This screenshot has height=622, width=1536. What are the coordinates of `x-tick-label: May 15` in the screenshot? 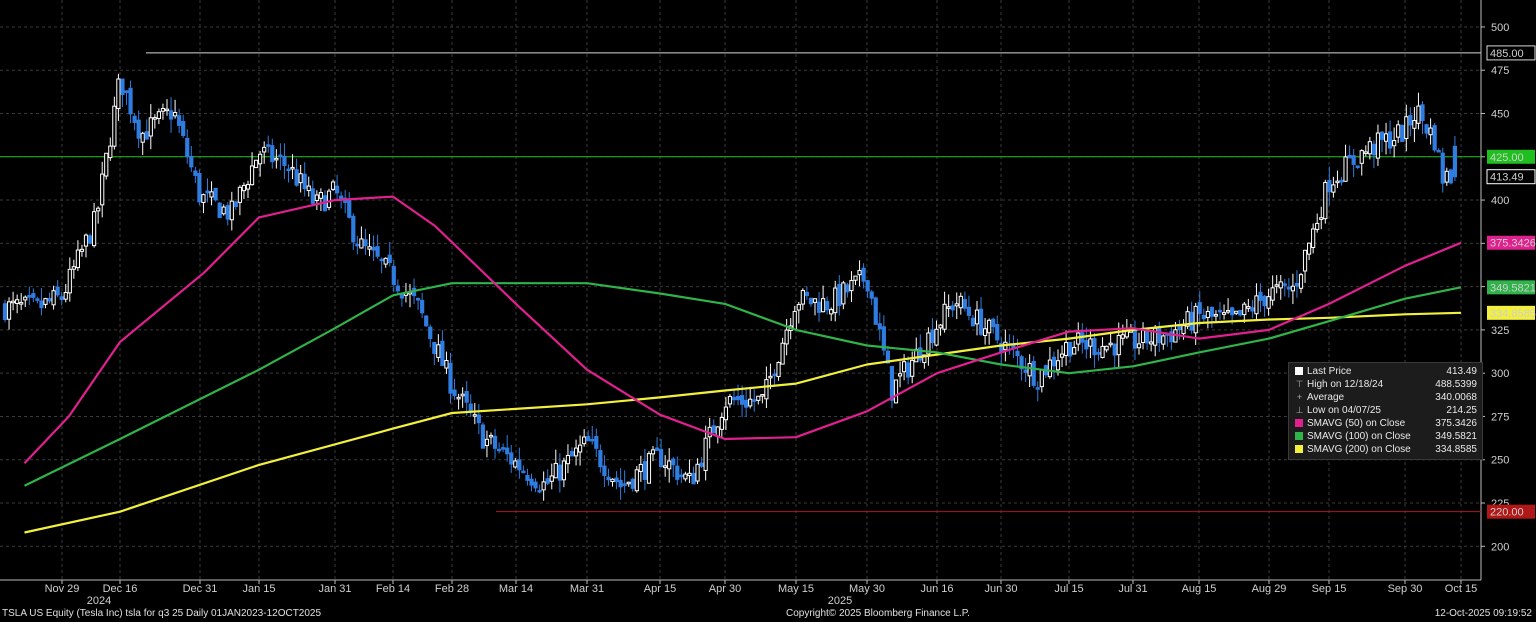 It's located at (796, 589).